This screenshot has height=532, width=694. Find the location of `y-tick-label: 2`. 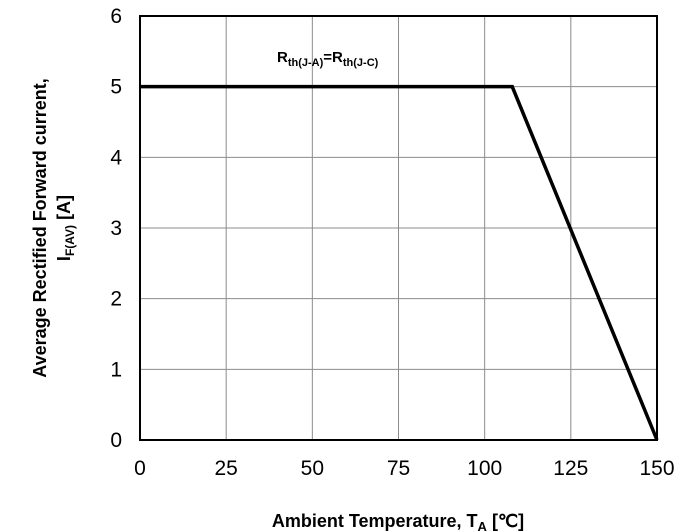

y-tick-label: 2 is located at coordinates (116, 299).